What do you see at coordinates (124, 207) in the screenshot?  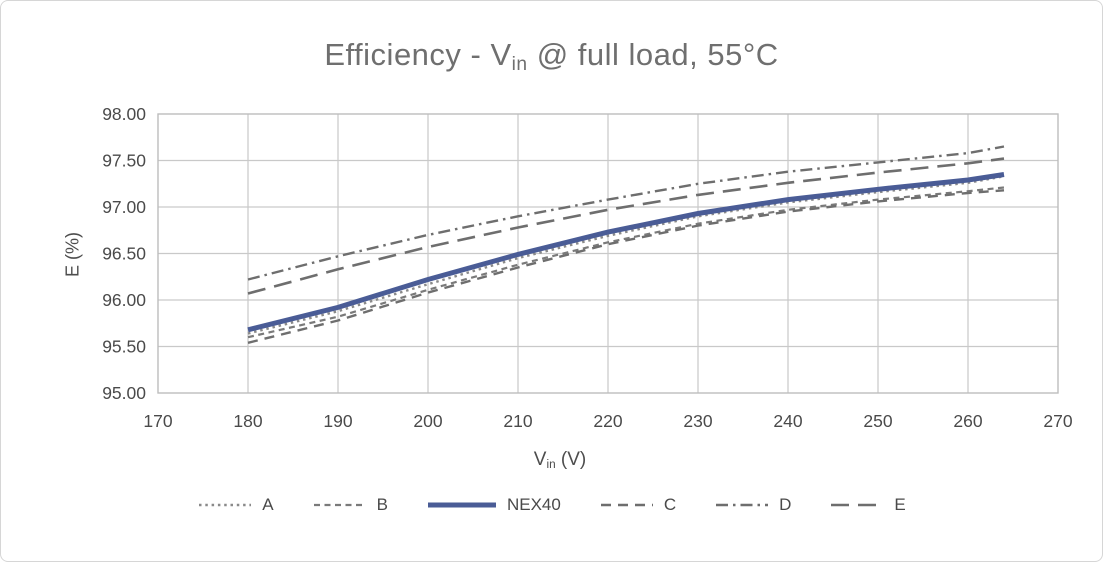 I see `y-tick-label: 97.00` at bounding box center [124, 207].